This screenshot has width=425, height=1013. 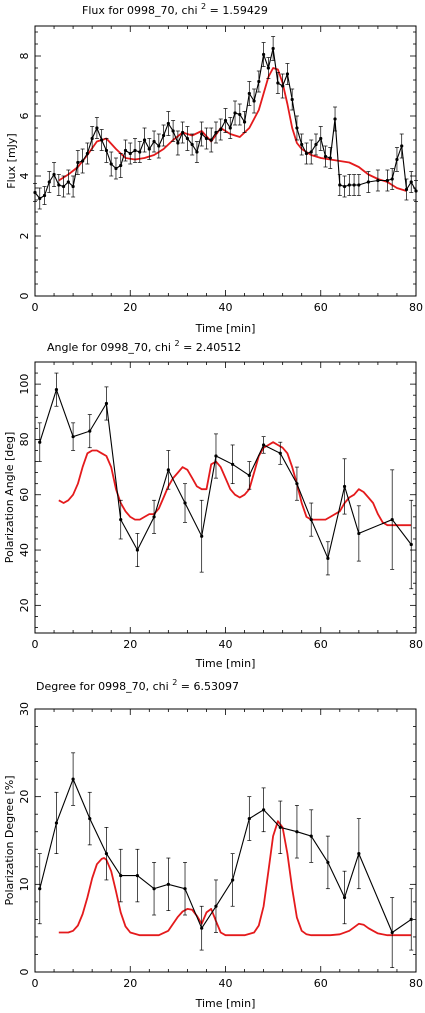 I want to click on chart-title-tail: = 2.40512, so click(x=211, y=347).